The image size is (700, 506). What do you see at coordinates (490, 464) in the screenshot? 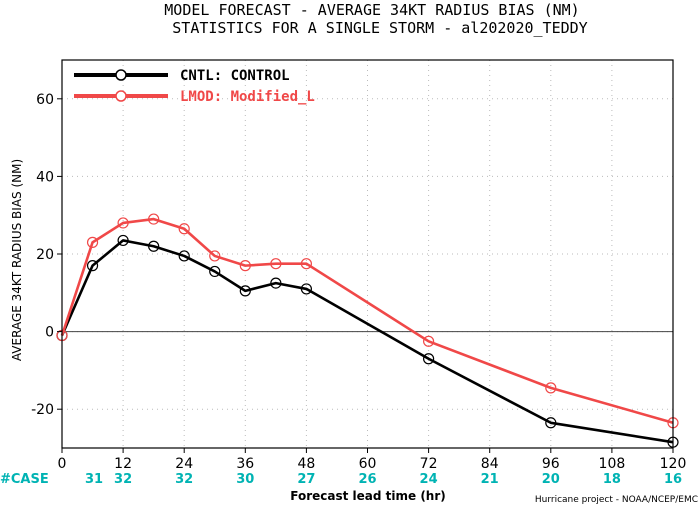
I see `x-tick-label: 84` at bounding box center [490, 464].